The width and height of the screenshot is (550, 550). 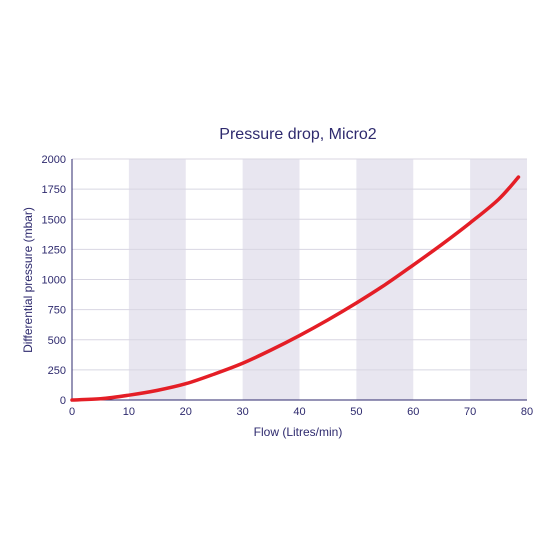 I want to click on x-tick-label: 20, so click(x=186, y=412).